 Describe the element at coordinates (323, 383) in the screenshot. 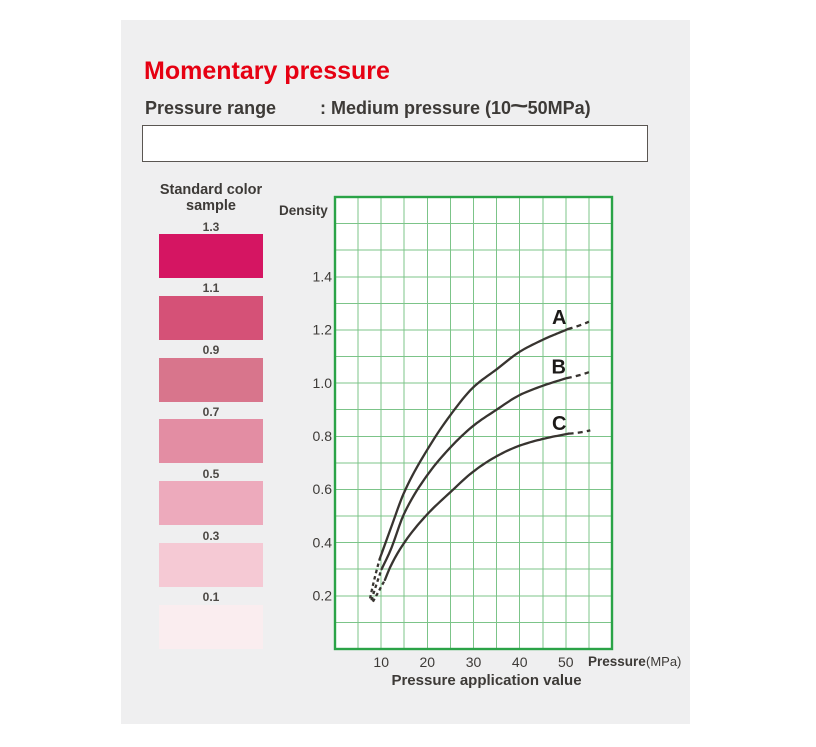

I see `svg-text: 1.0` at that location.